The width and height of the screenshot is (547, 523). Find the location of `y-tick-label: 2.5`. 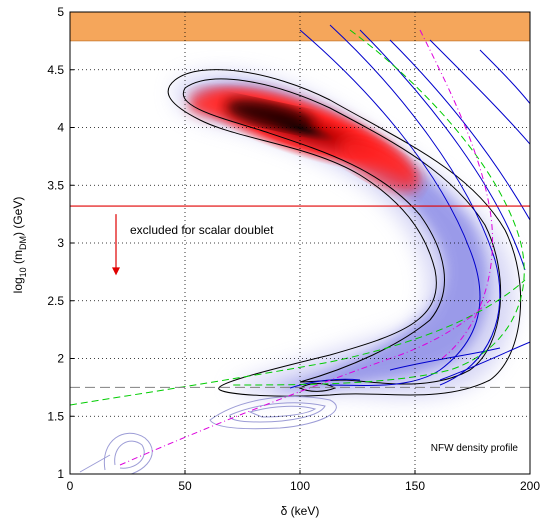

y-tick-label: 2.5 is located at coordinates (55, 301).